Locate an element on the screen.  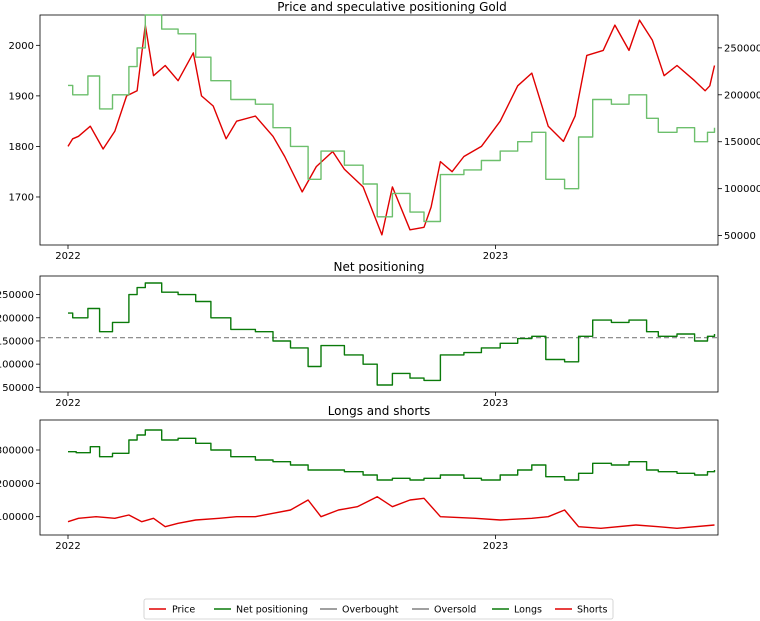
legend-label-overbought: Overbought is located at coordinates (370, 610).